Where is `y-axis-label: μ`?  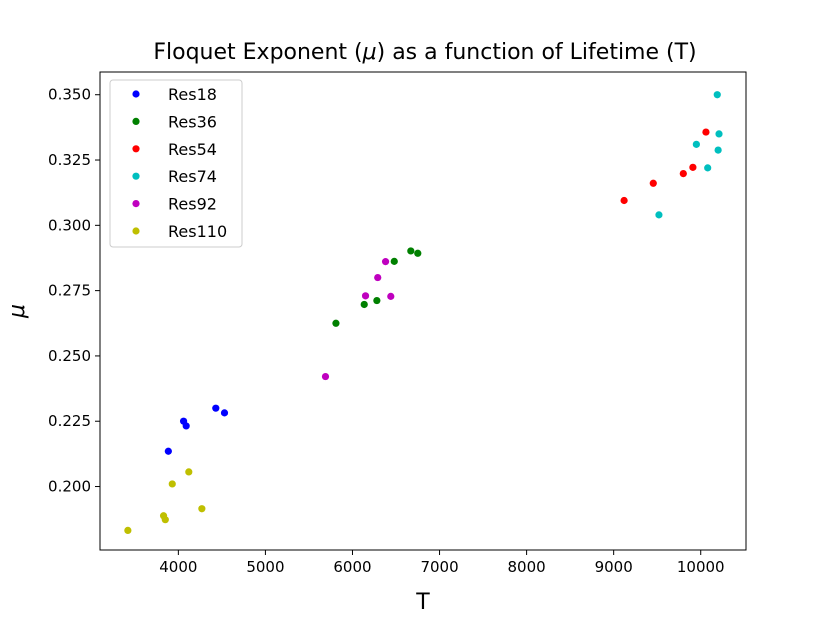 y-axis-label: μ is located at coordinates (17, 311).